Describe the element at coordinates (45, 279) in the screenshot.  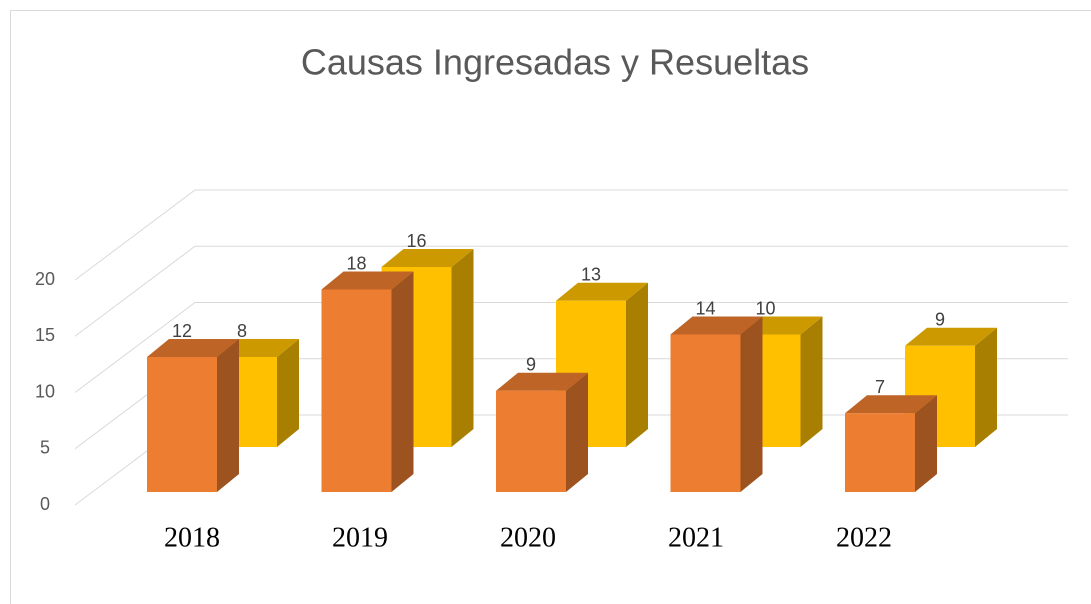
I see `y-tick-label: 20` at that location.